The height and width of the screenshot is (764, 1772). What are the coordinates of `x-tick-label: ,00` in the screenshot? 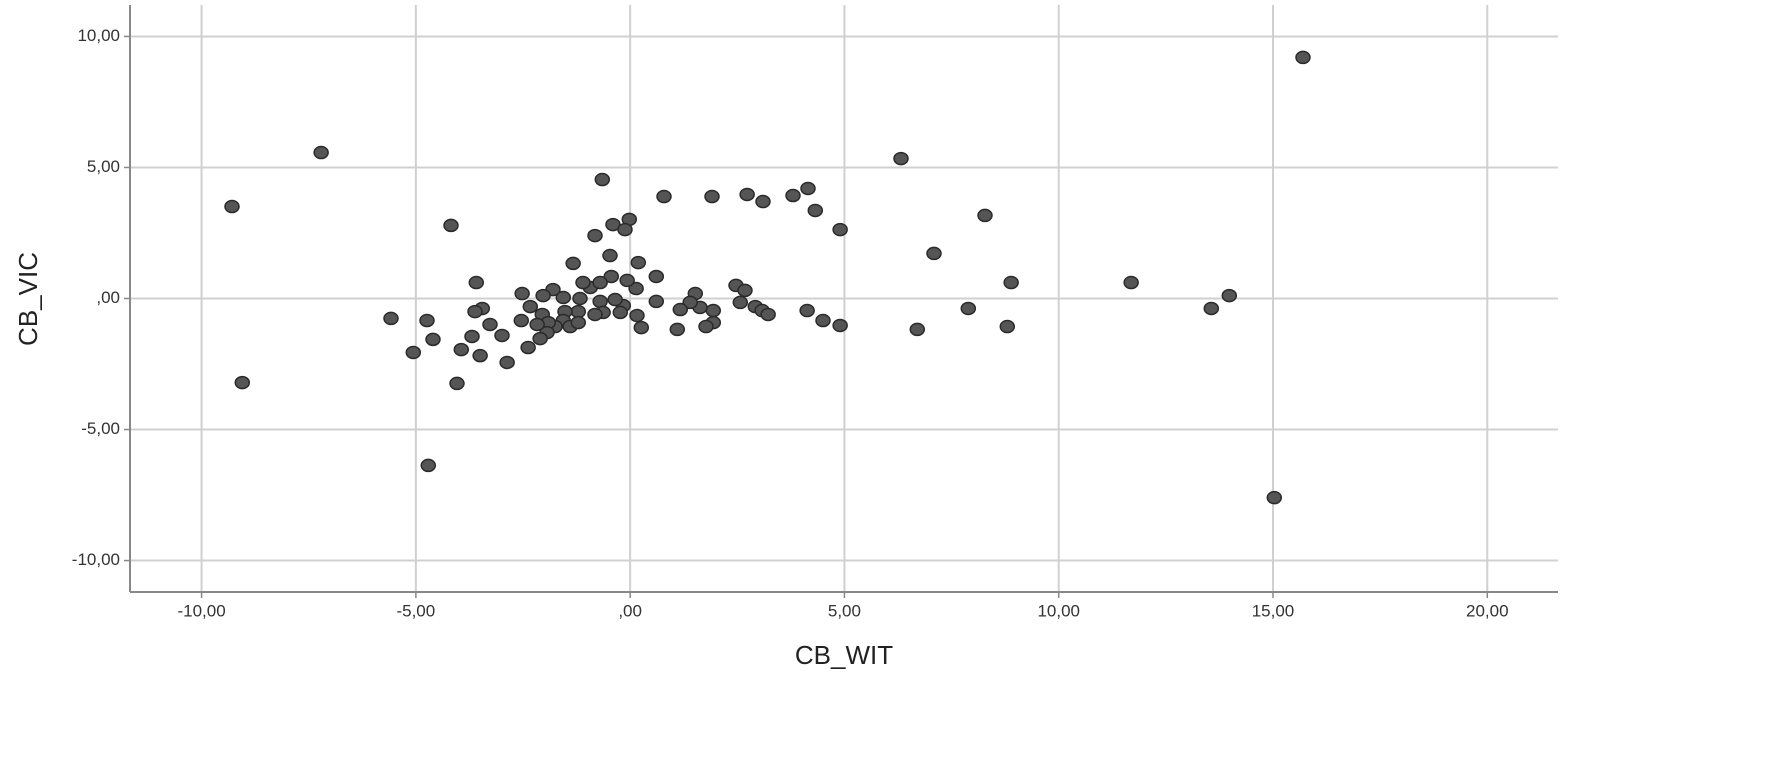 It's located at (630, 610).